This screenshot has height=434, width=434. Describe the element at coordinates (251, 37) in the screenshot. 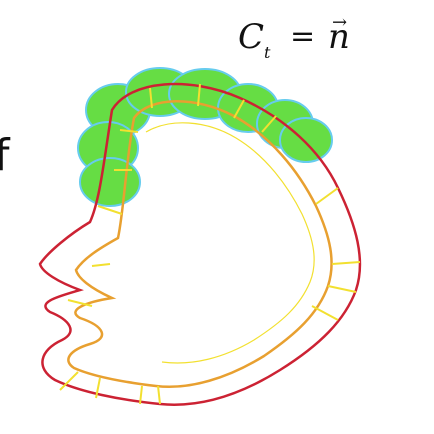

I see `equation-lhs: C` at that location.